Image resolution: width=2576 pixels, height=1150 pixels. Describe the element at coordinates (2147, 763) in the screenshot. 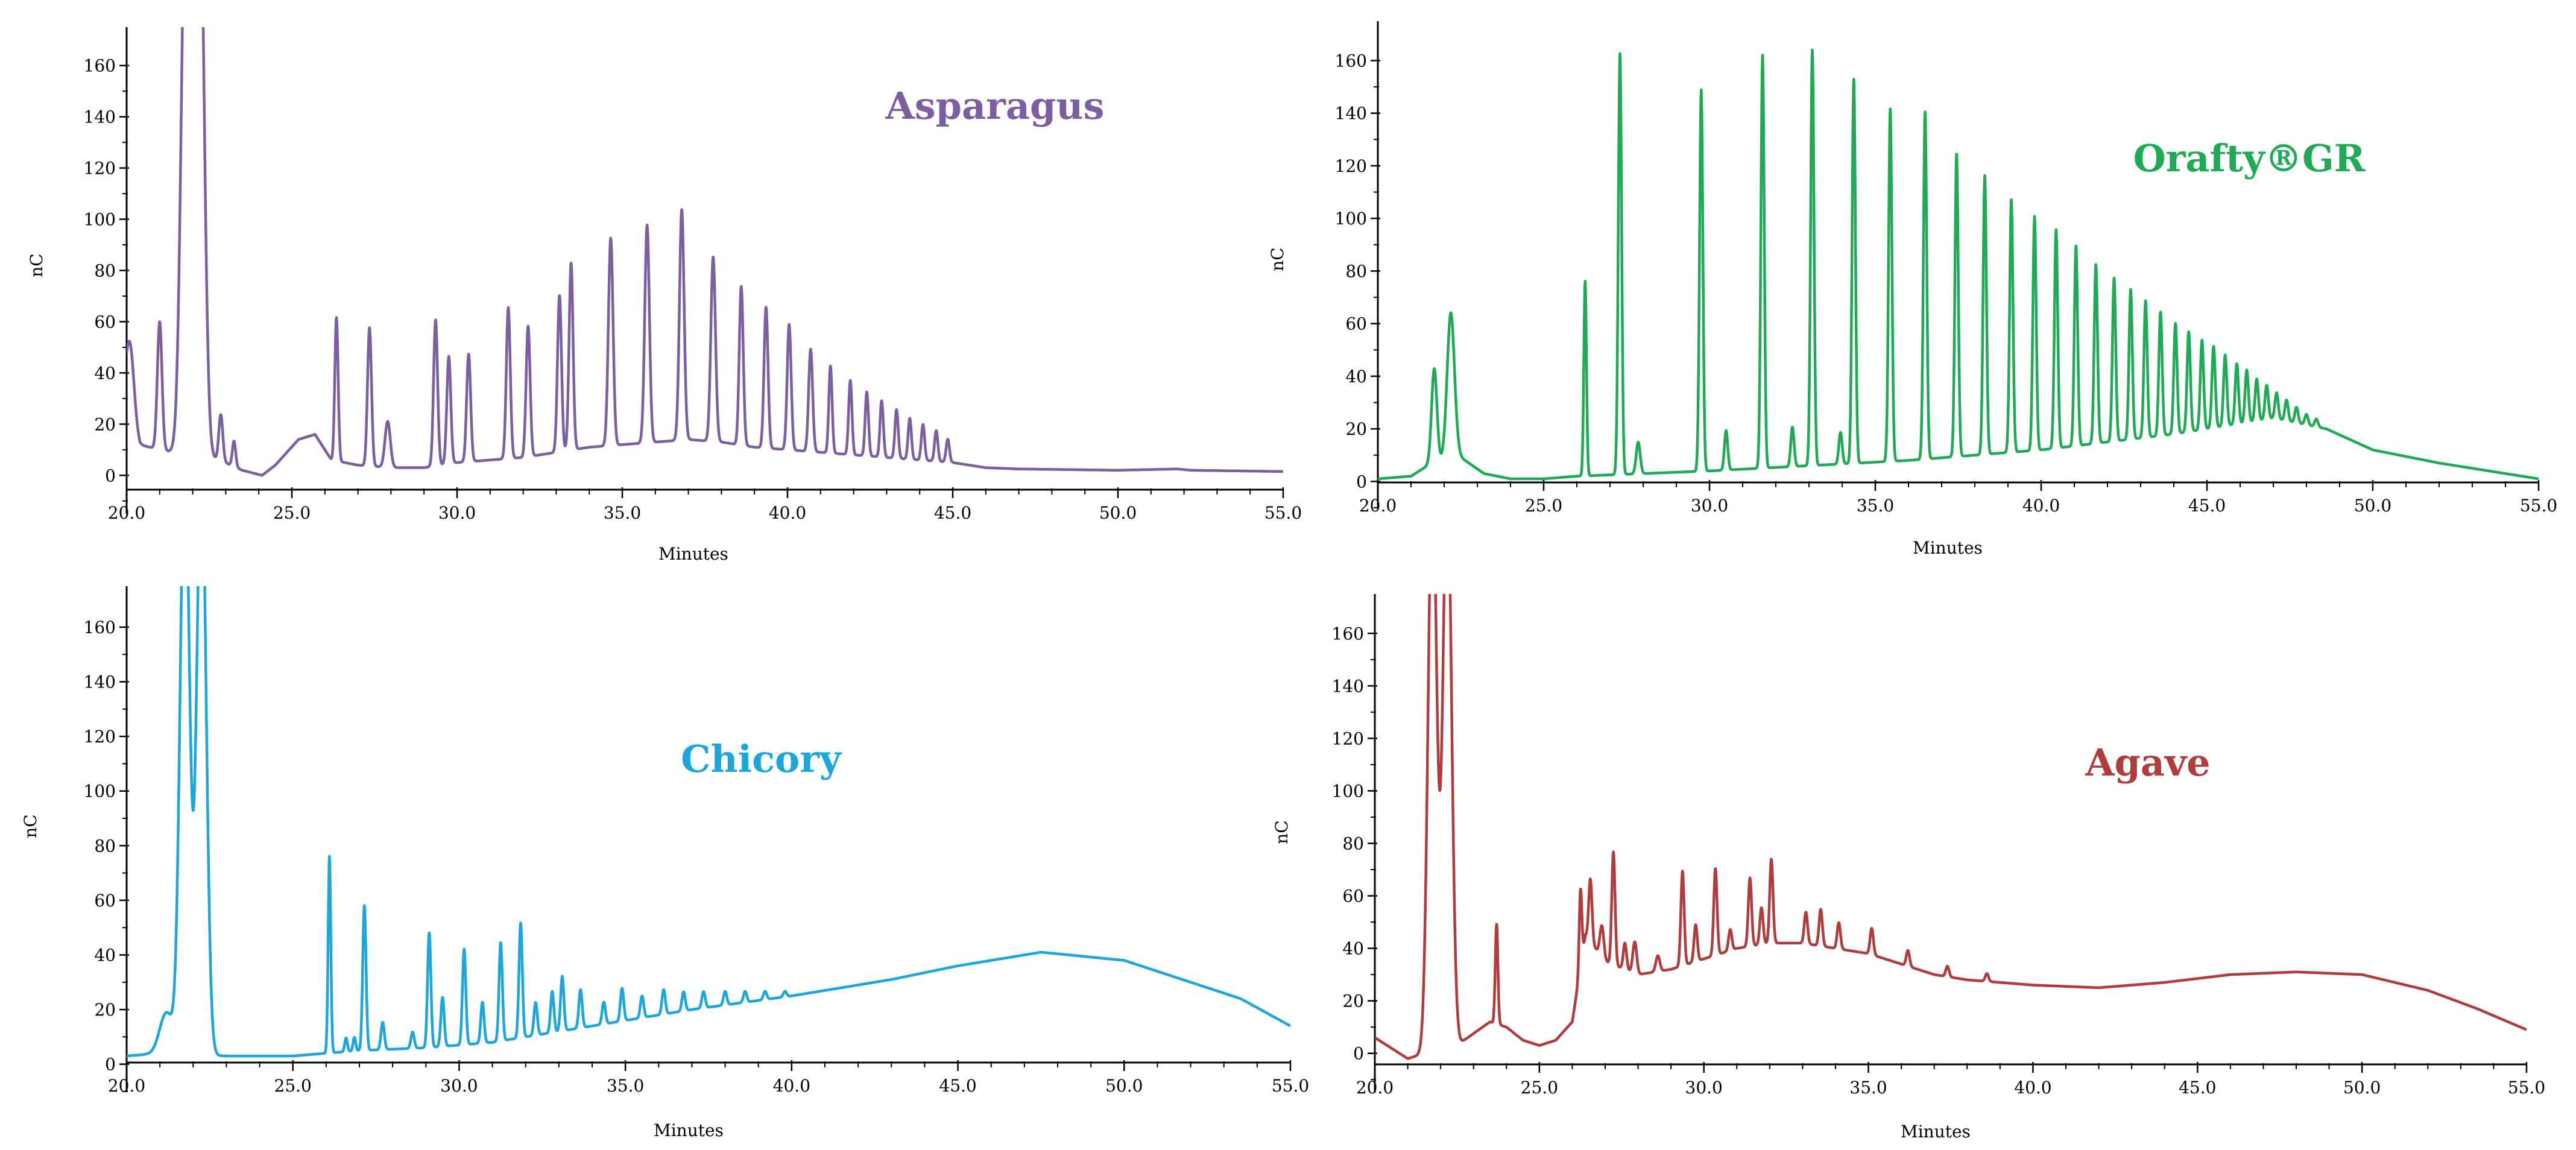

I see `chart-title: Agave` at that location.